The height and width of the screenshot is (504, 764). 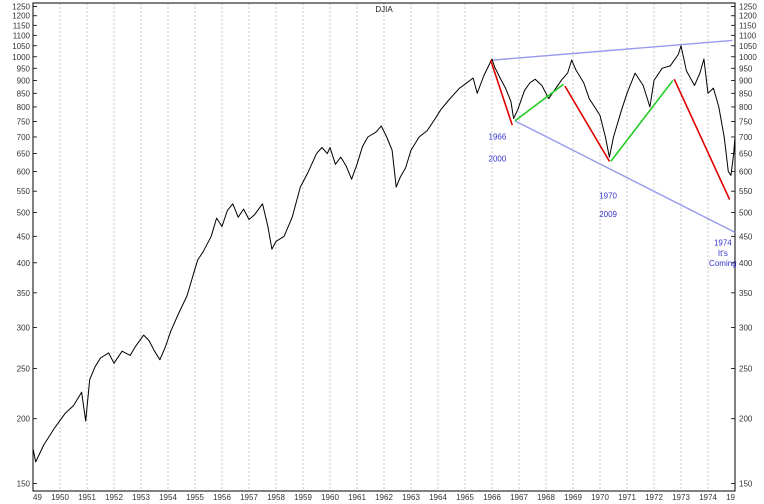 What do you see at coordinates (608, 196) in the screenshot?
I see `annotation-label: 1970` at bounding box center [608, 196].